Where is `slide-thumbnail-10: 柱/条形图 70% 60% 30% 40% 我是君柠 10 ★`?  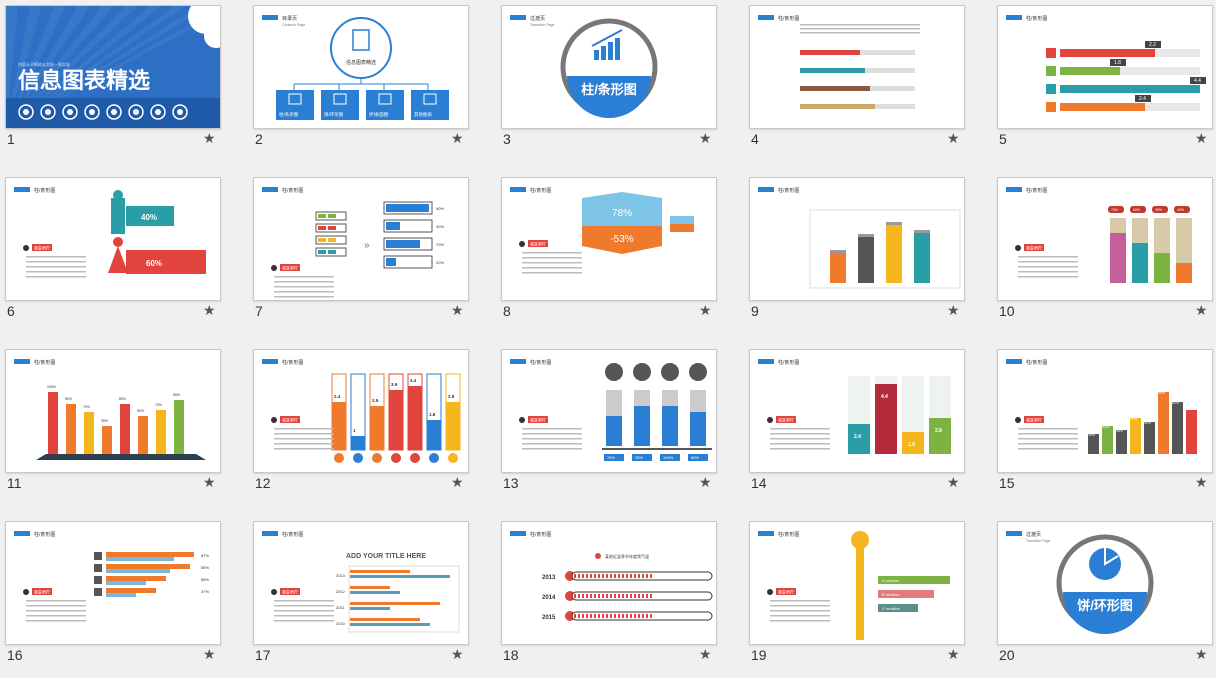
slide-thumbnail-10: 柱/条形图 70% 60% 30% 40% 我是君柠 10 ★ is located at coordinates (1104, 253).